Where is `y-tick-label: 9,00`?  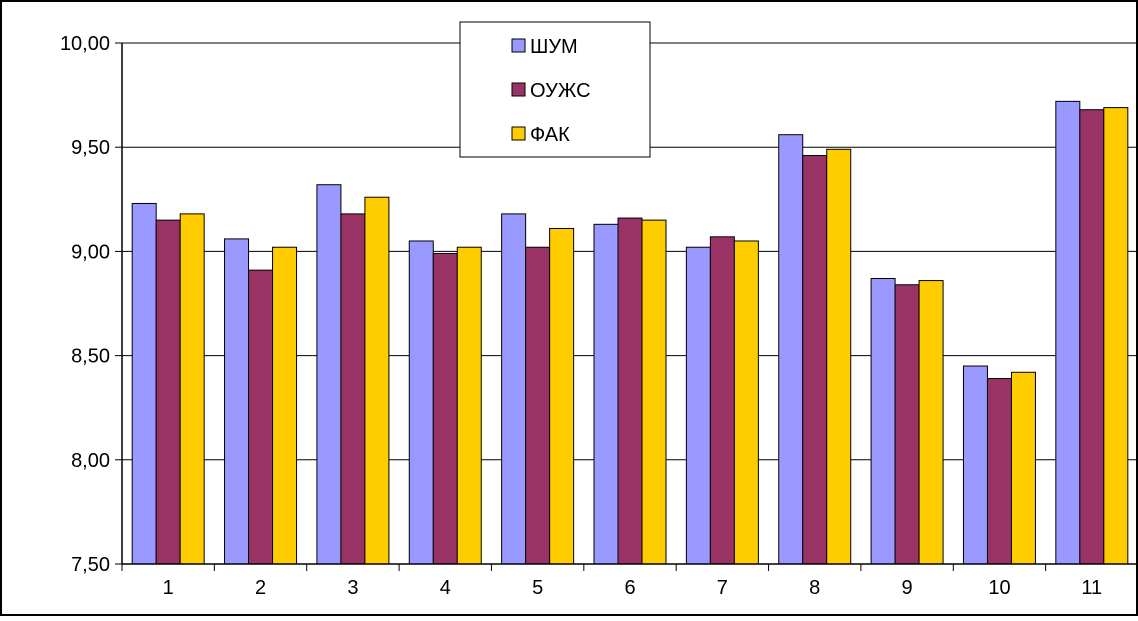
y-tick-label: 9,00 is located at coordinates (90, 252).